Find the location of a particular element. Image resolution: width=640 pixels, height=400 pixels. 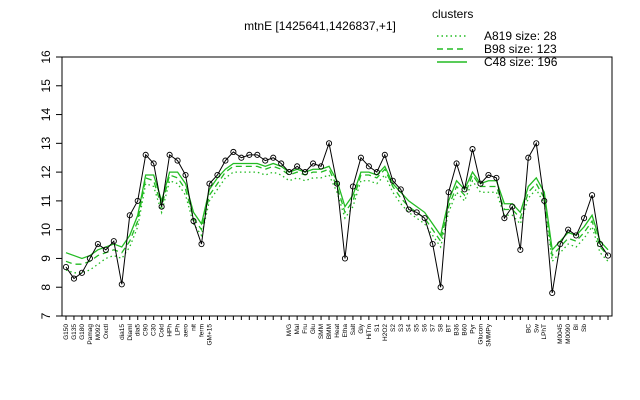

x-tick-label: M0090 is located at coordinates (568, 334).